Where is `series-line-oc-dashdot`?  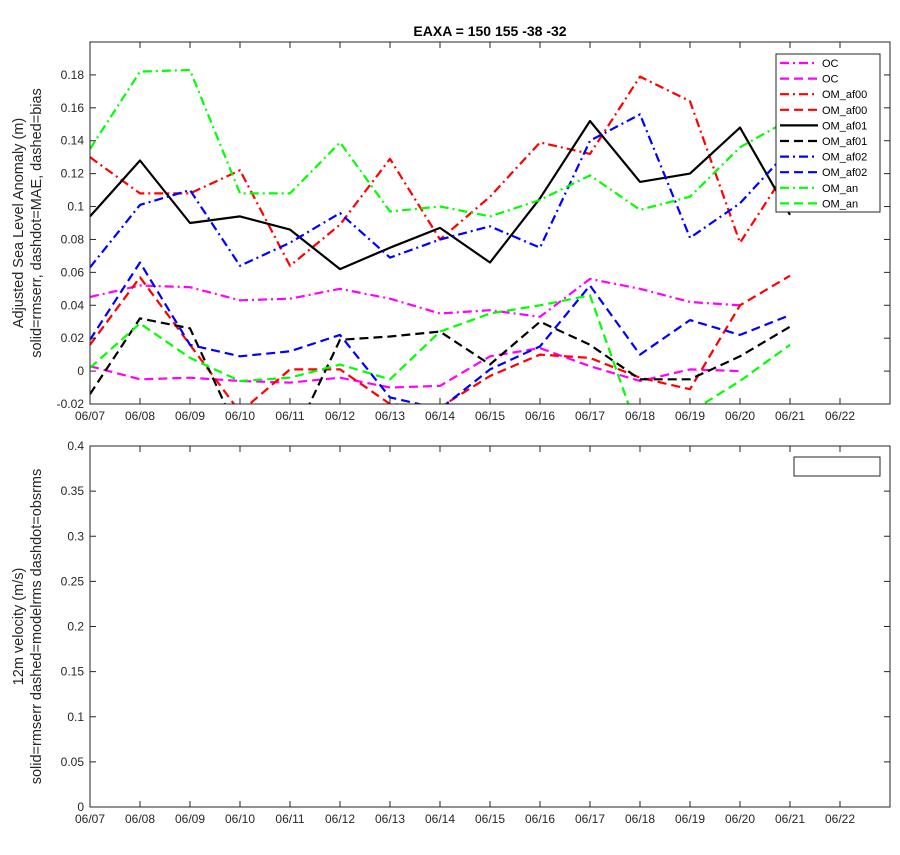
series-line-oc-dashdot is located at coordinates (415, 297).